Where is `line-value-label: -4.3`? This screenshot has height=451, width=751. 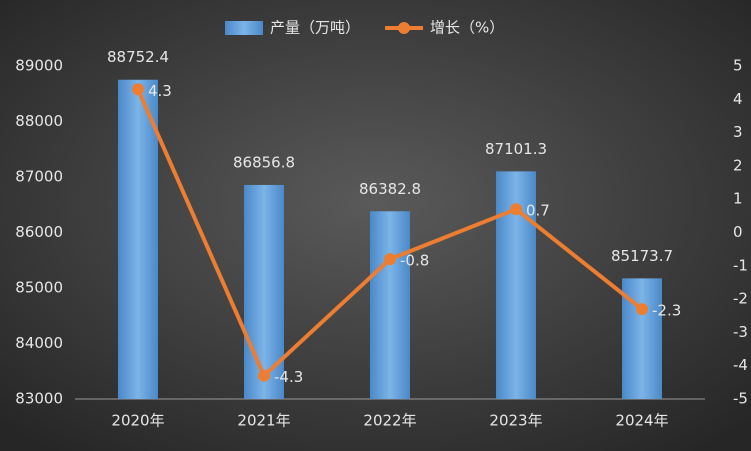
line-value-label: -4.3 is located at coordinates (288, 377).